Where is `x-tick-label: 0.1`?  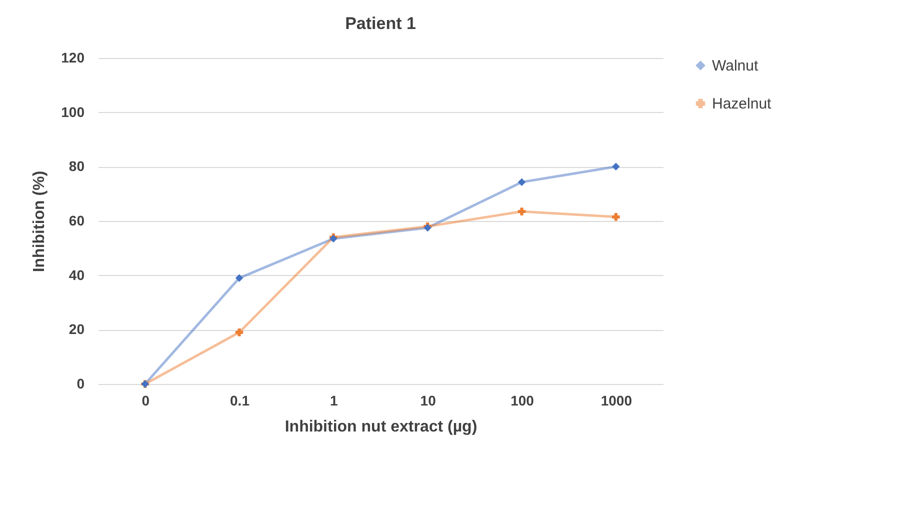 x-tick-label: 0.1 is located at coordinates (240, 400).